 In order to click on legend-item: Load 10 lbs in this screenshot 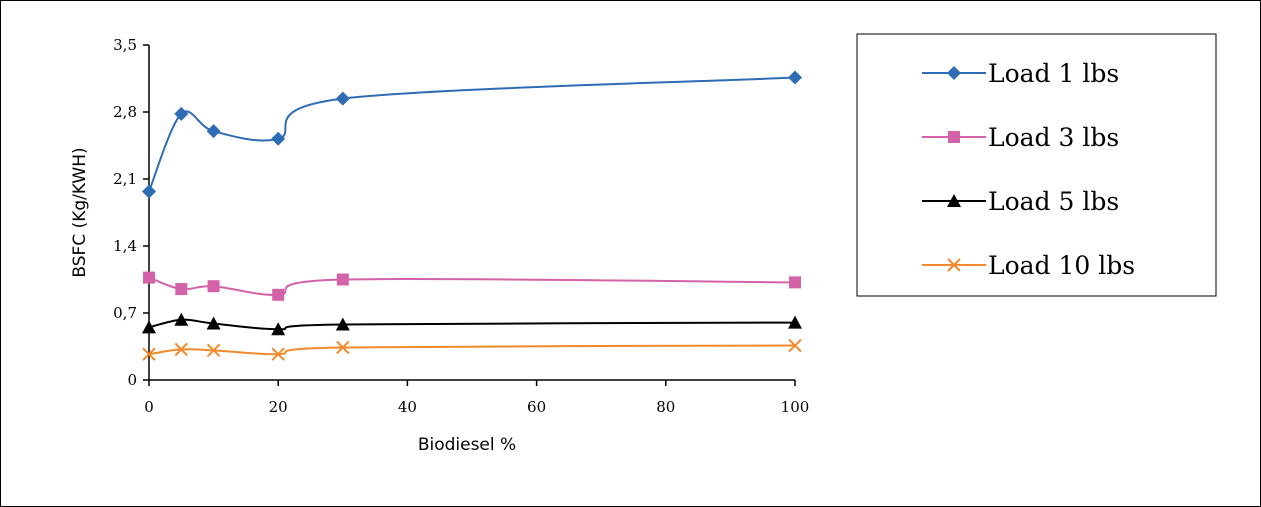, I will do `click(1028, 265)`.